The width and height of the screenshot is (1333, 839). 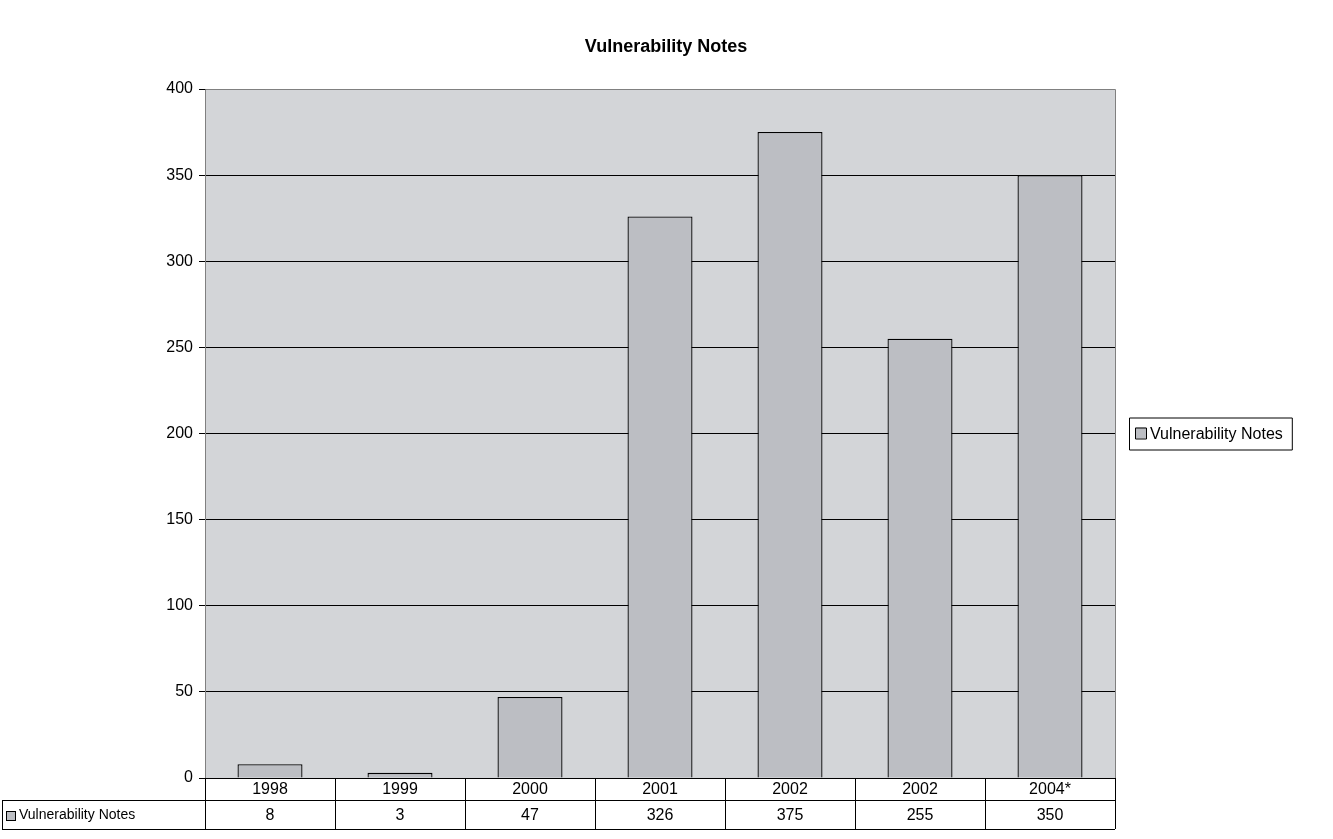 I want to click on x-tick-label: 2001, so click(x=660, y=789).